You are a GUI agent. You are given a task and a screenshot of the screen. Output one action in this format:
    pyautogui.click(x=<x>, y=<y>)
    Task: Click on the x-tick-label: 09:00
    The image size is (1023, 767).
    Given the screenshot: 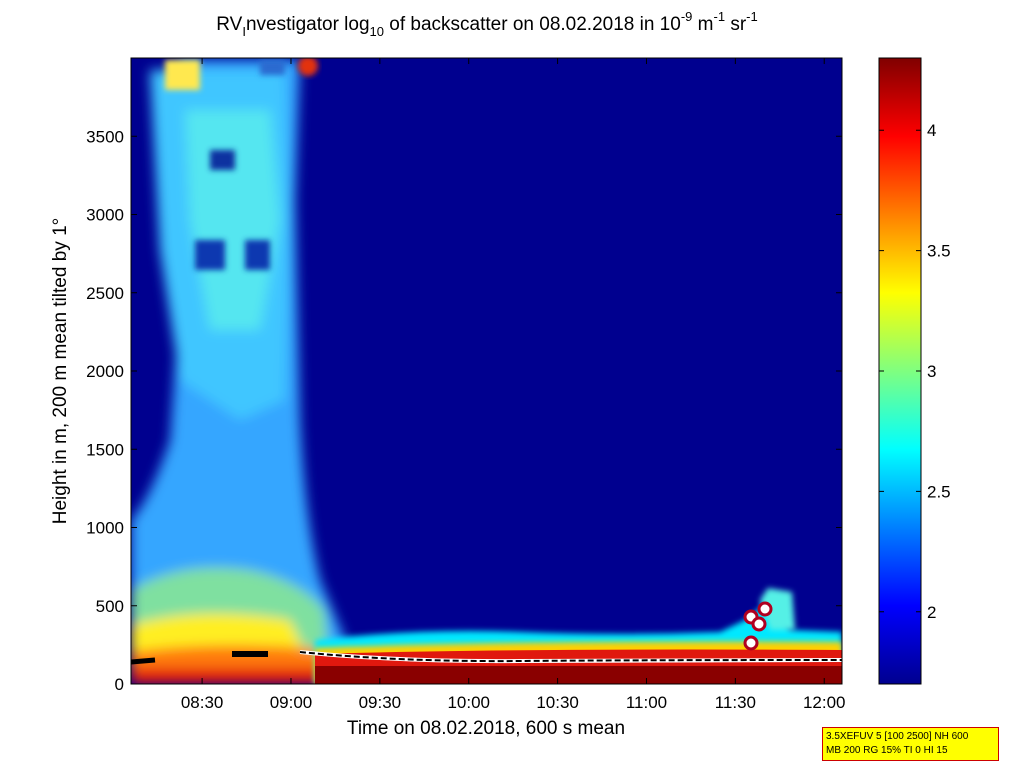 What is the action you would take?
    pyautogui.click(x=291, y=702)
    